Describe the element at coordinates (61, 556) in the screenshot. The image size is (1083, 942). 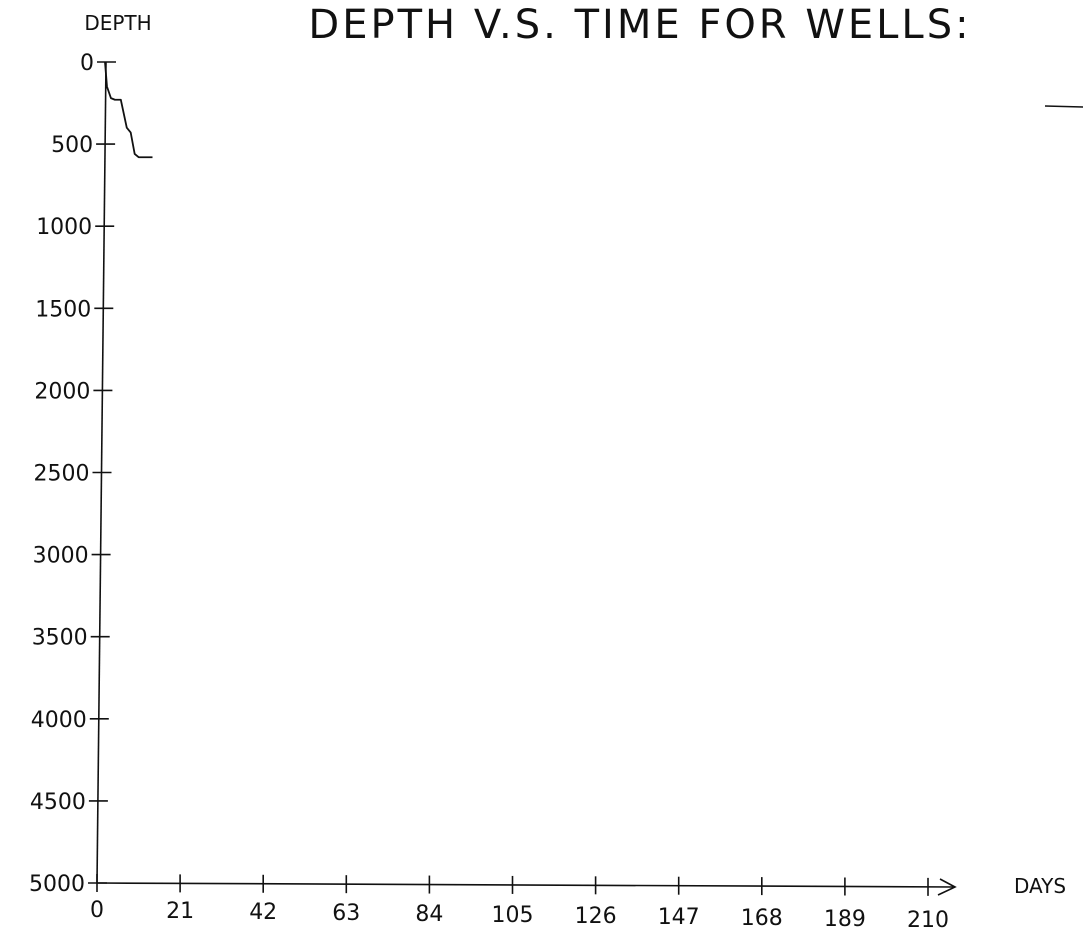
I see `y-tick-label: 3000` at that location.